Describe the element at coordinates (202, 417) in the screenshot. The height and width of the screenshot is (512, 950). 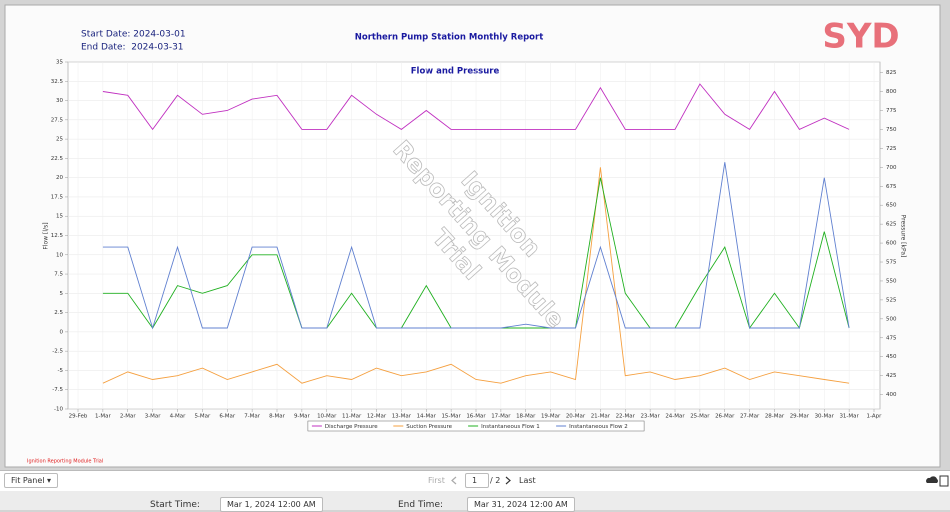
I see `x-tick-label: 5-Mar` at that location.